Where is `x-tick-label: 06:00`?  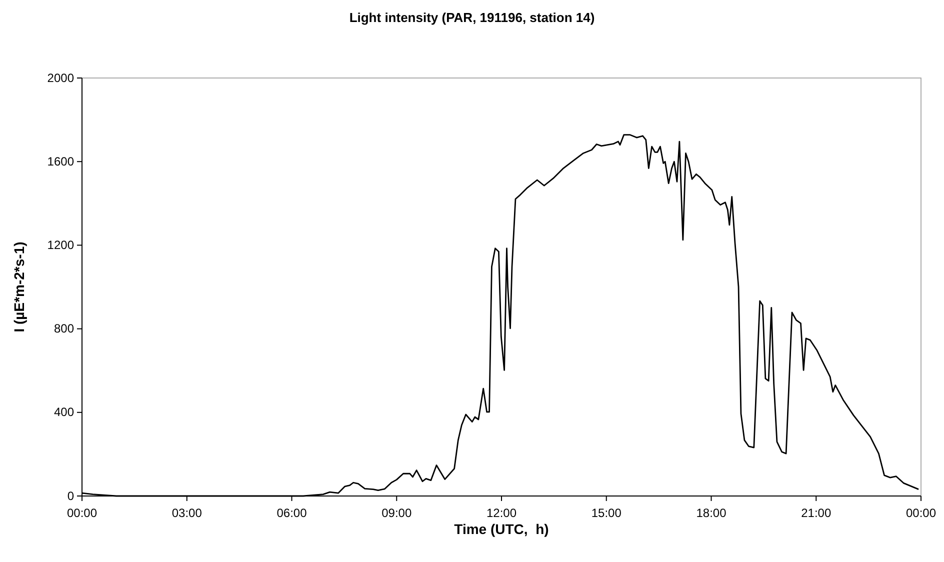 x-tick-label: 06:00 is located at coordinates (292, 513).